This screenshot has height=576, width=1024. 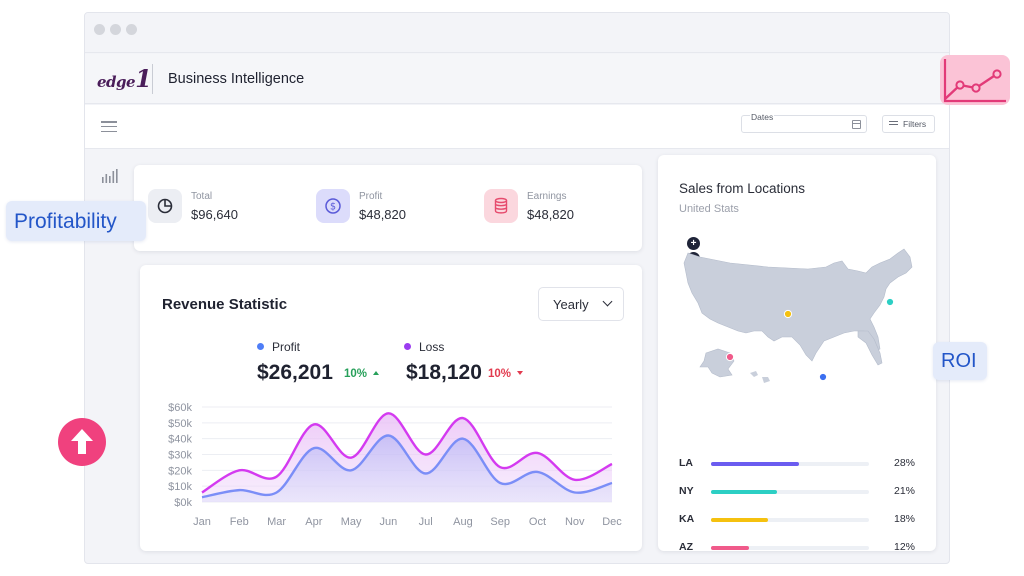 I want to click on edge1-logo: edge1, so click(x=124, y=78).